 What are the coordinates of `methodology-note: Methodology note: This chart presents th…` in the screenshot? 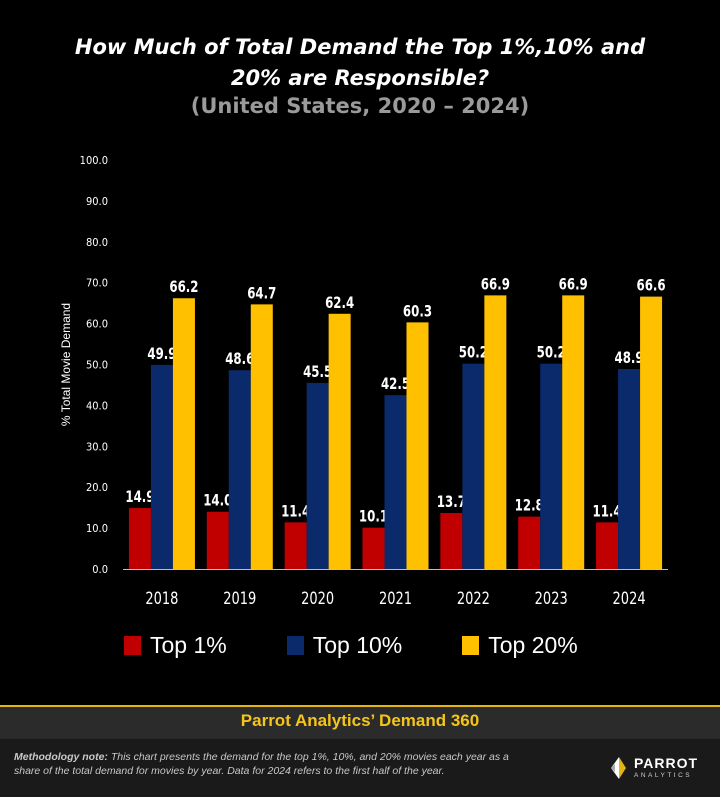 It's located at (360, 768).